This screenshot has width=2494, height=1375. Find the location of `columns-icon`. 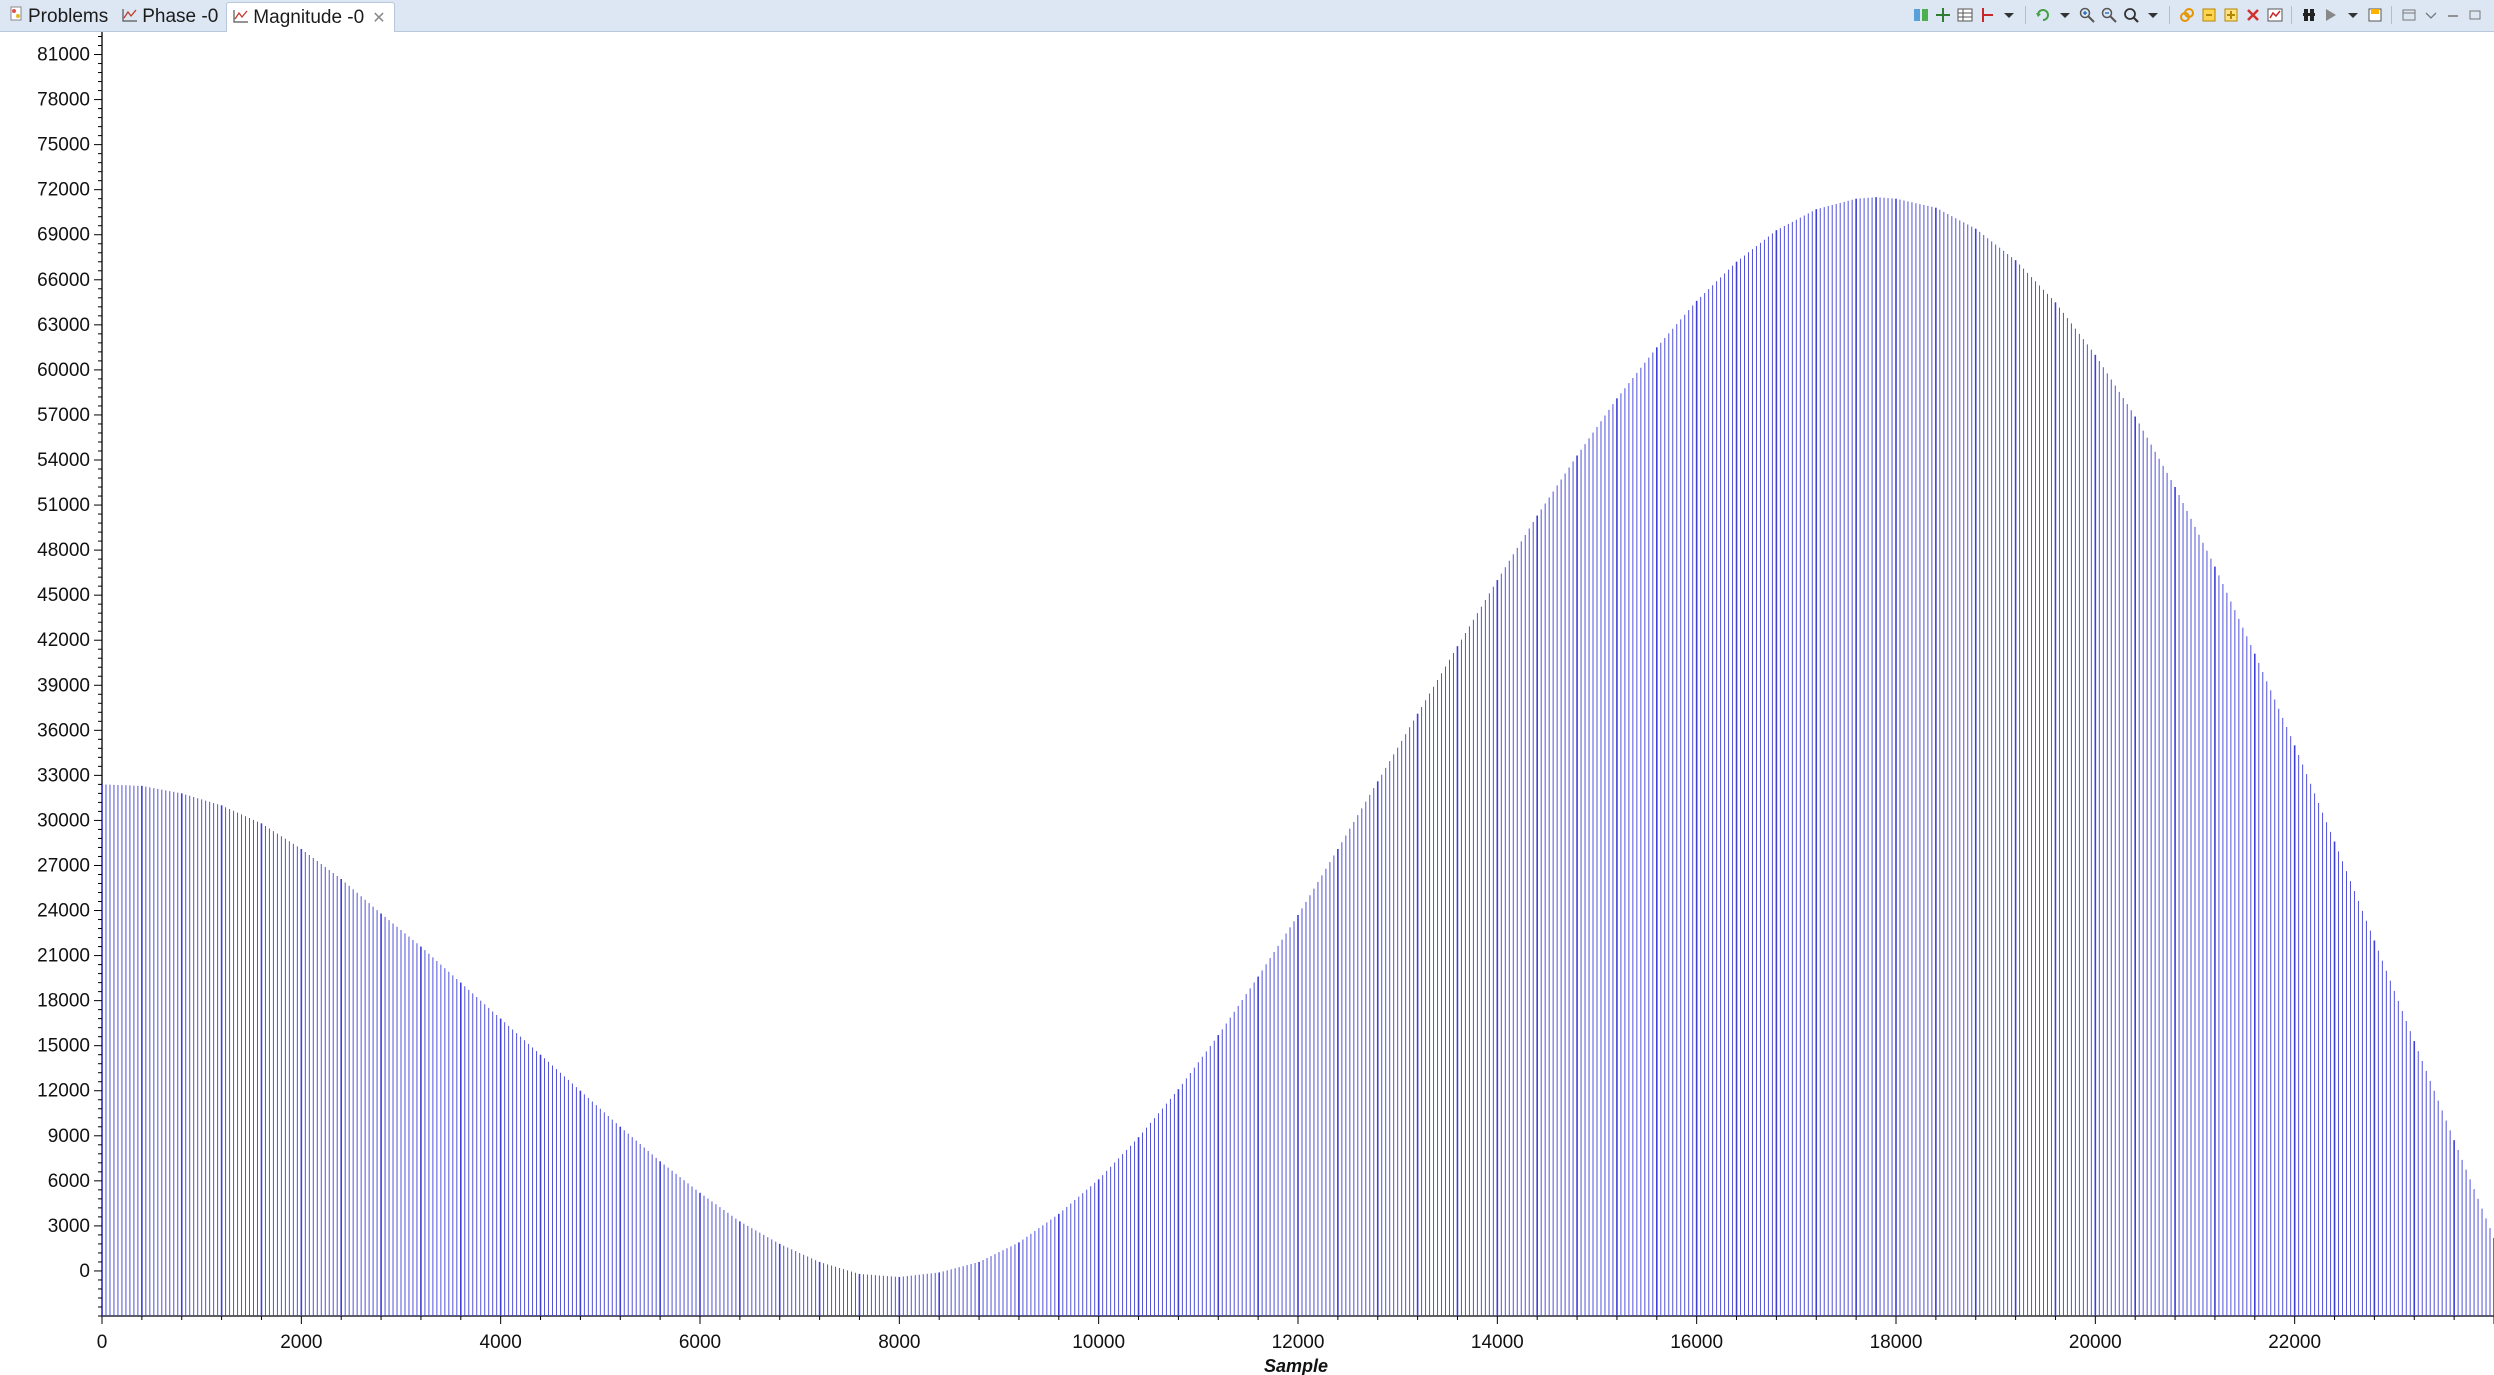

columns-icon is located at coordinates (1920, 15).